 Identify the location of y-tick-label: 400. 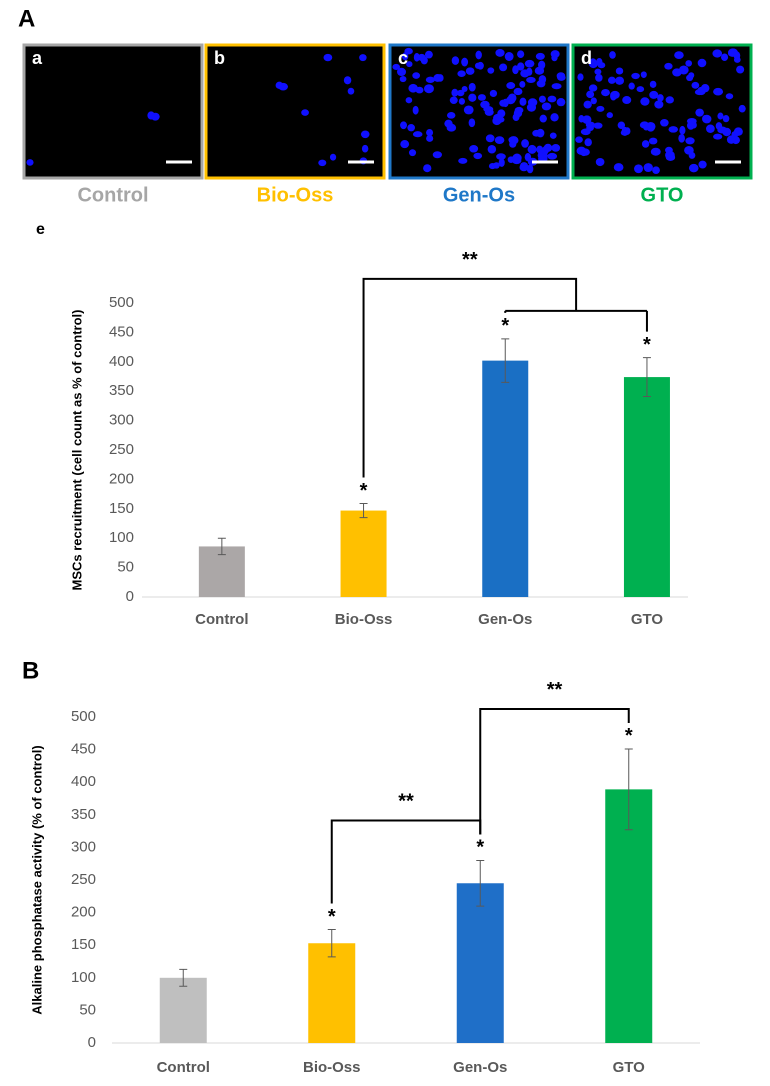
(121, 361).